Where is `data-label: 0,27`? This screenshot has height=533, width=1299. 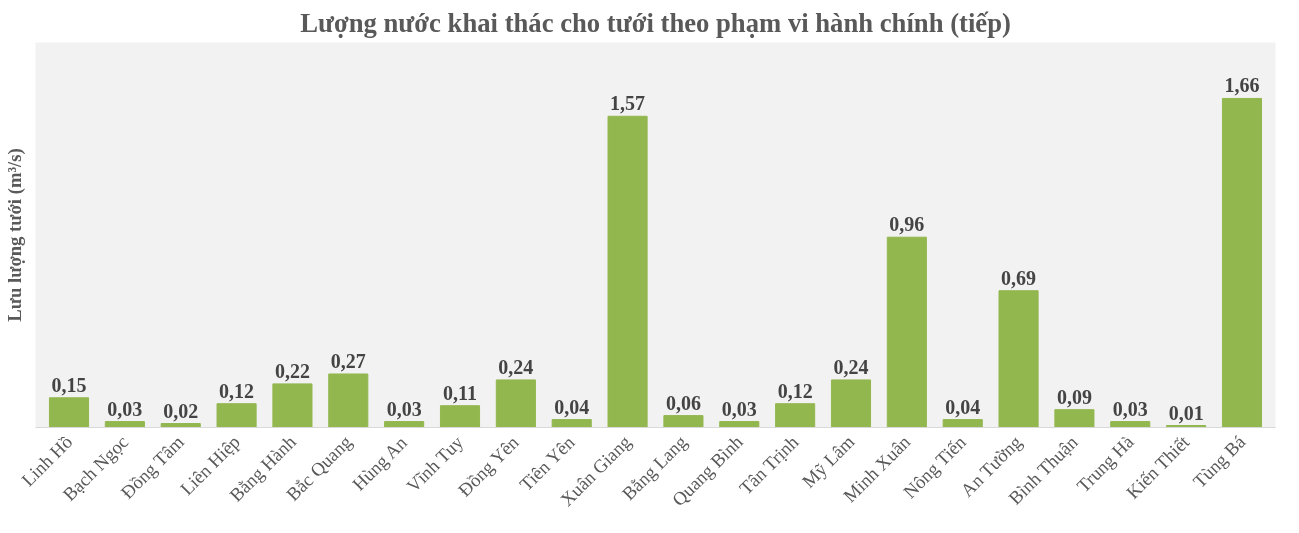
data-label: 0,27 is located at coordinates (348, 360).